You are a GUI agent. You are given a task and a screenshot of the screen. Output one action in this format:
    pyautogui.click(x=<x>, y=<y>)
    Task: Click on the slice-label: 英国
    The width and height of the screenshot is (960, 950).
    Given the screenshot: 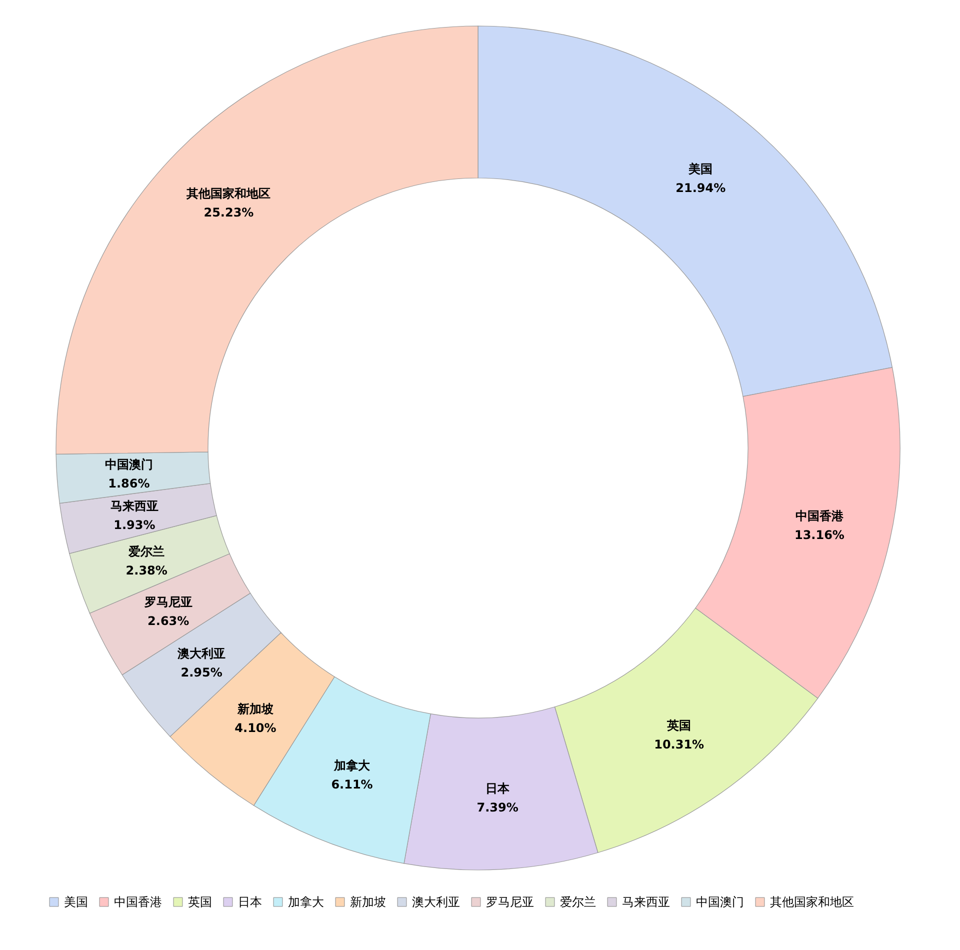 What is the action you would take?
    pyautogui.click(x=679, y=725)
    